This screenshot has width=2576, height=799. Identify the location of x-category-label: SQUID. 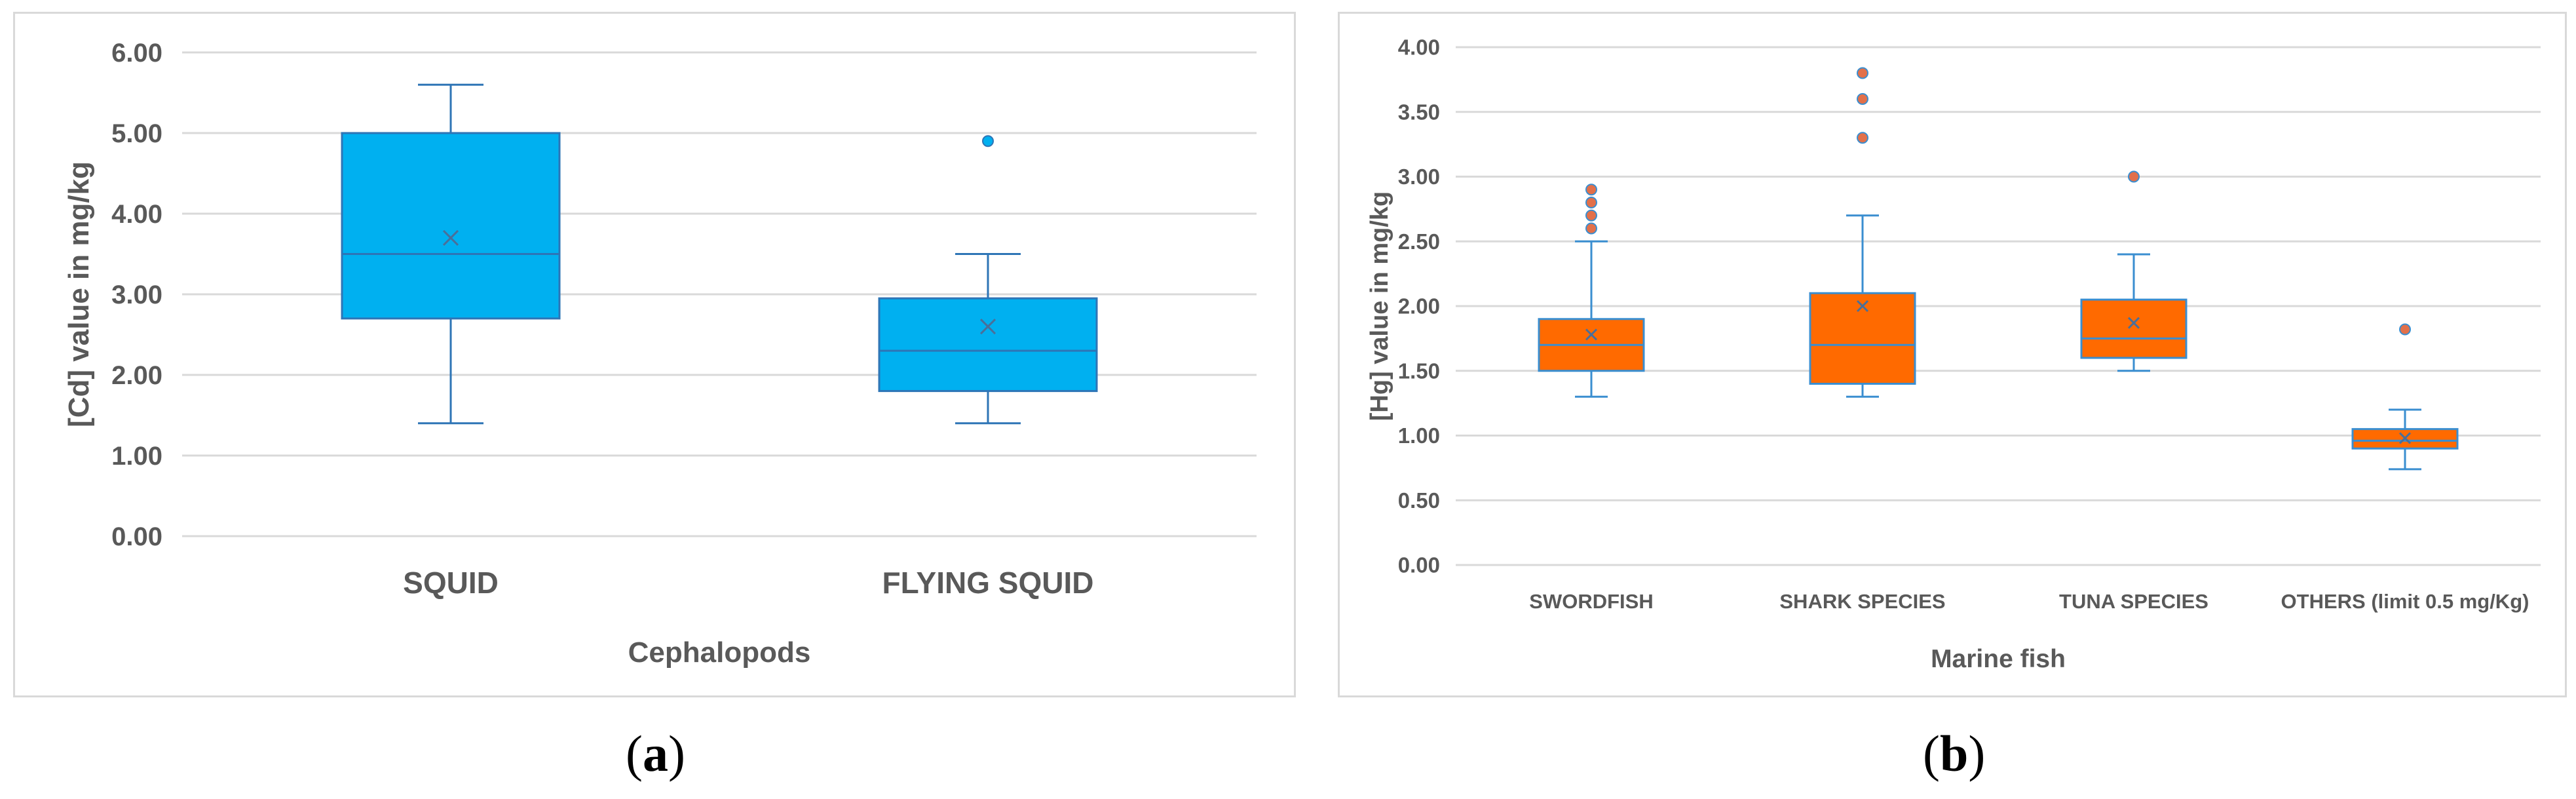
(451, 583).